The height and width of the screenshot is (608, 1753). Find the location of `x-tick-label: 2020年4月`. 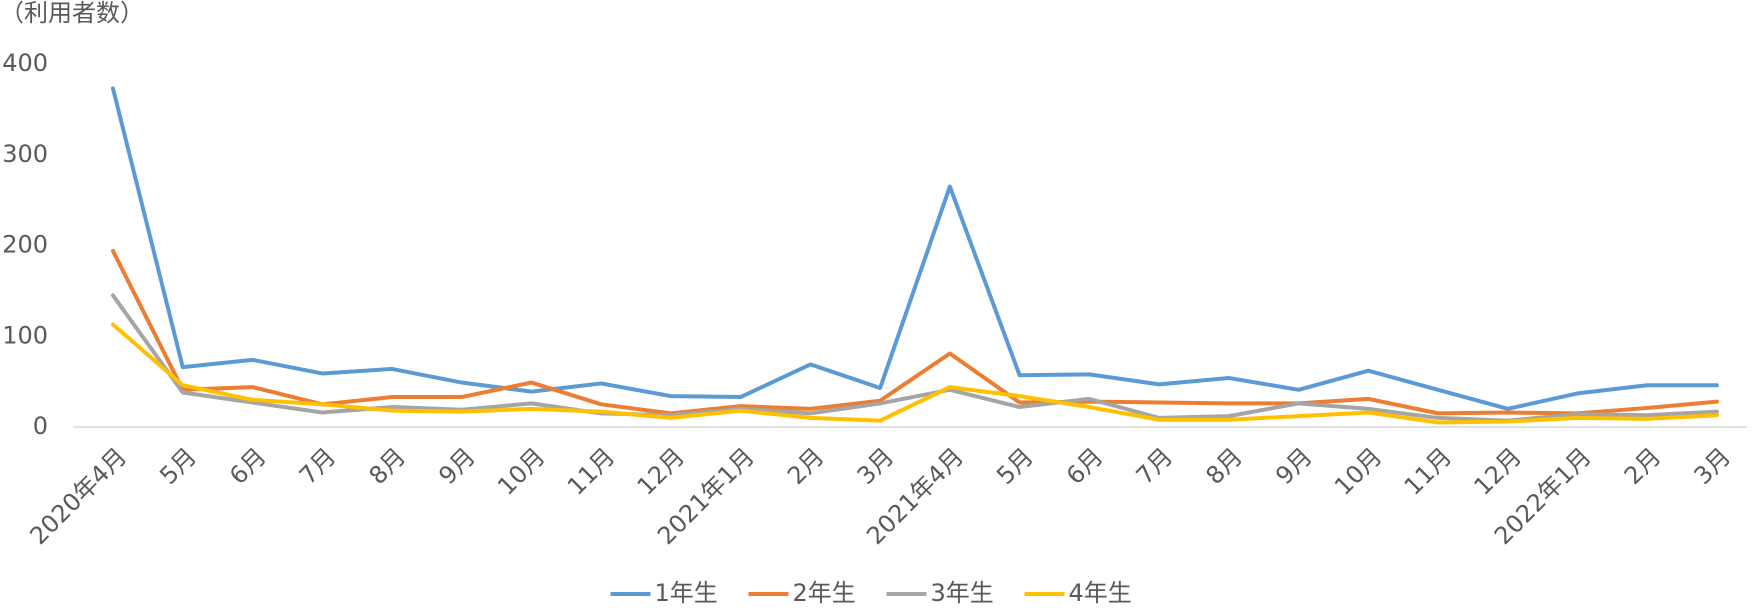

x-tick-label: 2020年4月 is located at coordinates (78, 496).